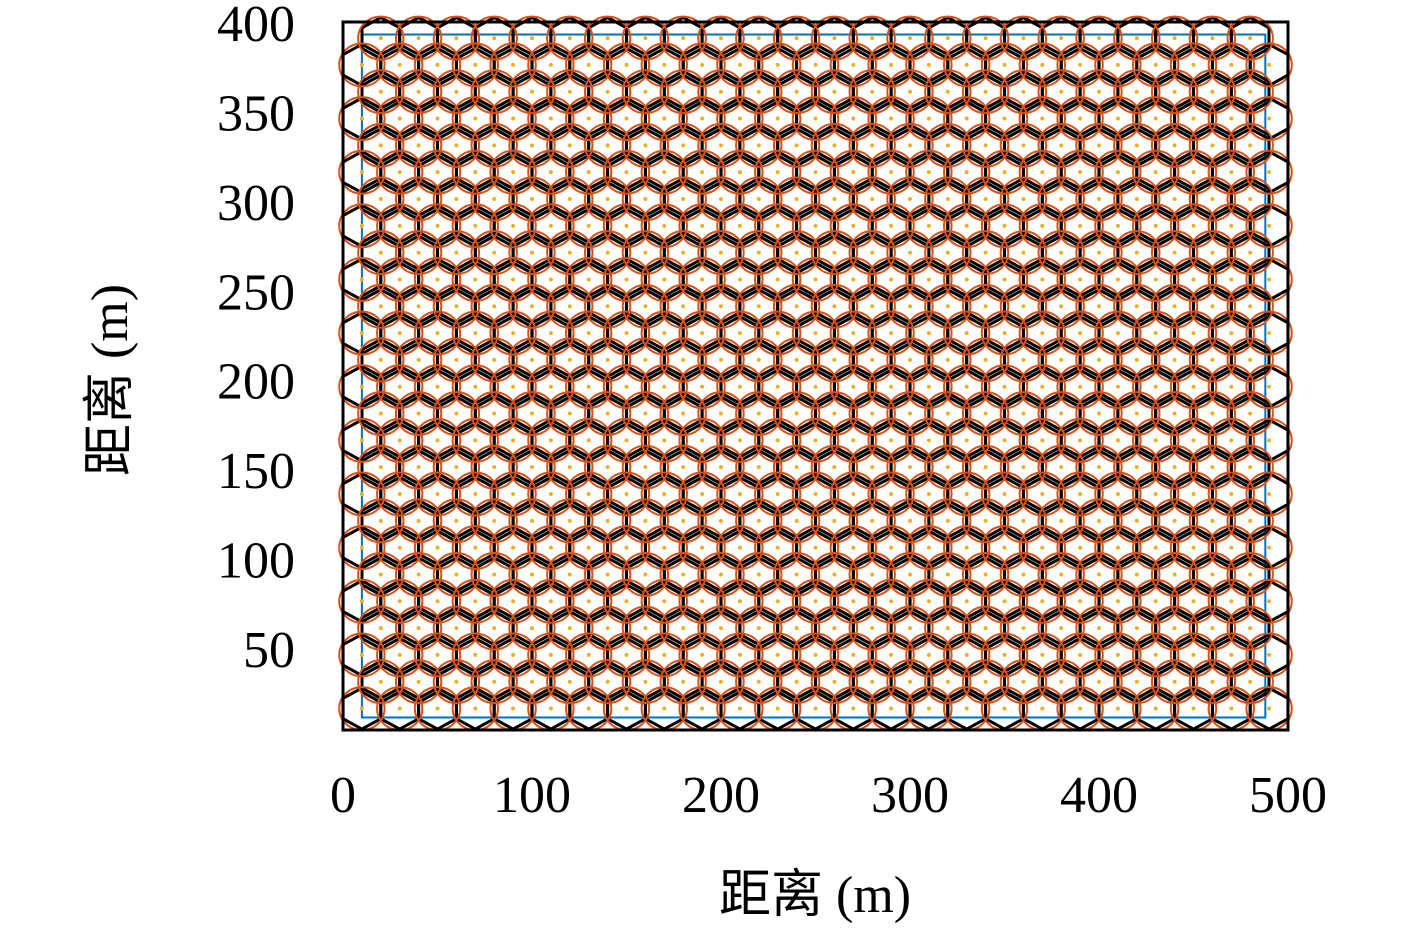 This screenshot has width=1417, height=944. What do you see at coordinates (343, 795) in the screenshot?
I see `x-tick-label: 0` at bounding box center [343, 795].